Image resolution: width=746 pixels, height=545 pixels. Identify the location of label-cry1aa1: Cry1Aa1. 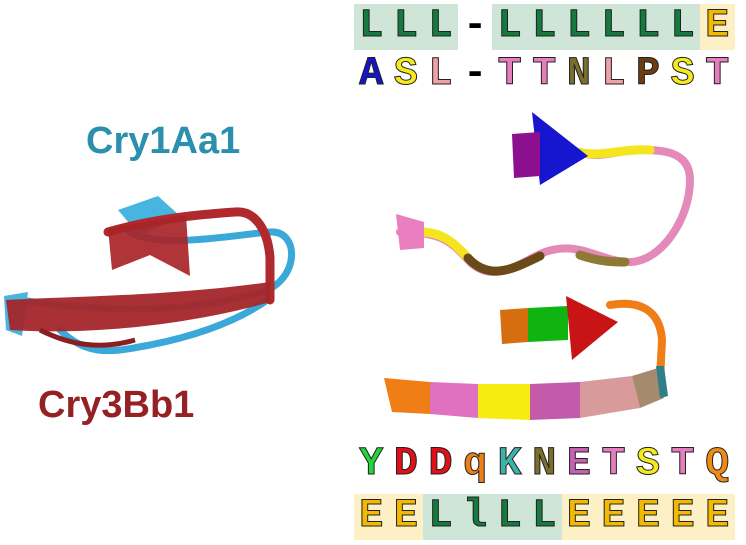
(163, 141).